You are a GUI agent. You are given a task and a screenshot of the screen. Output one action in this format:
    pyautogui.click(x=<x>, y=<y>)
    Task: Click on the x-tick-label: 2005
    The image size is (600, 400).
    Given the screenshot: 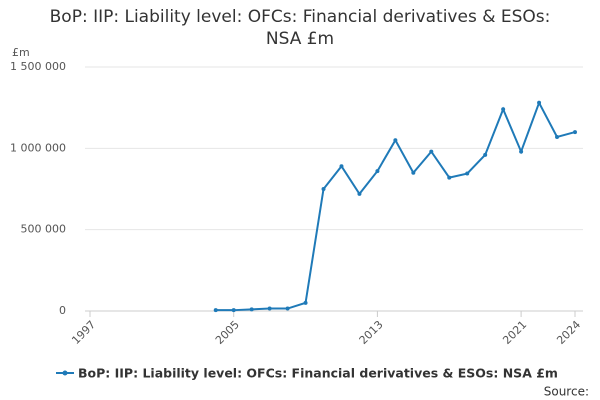 What is the action you would take?
    pyautogui.click(x=227, y=332)
    